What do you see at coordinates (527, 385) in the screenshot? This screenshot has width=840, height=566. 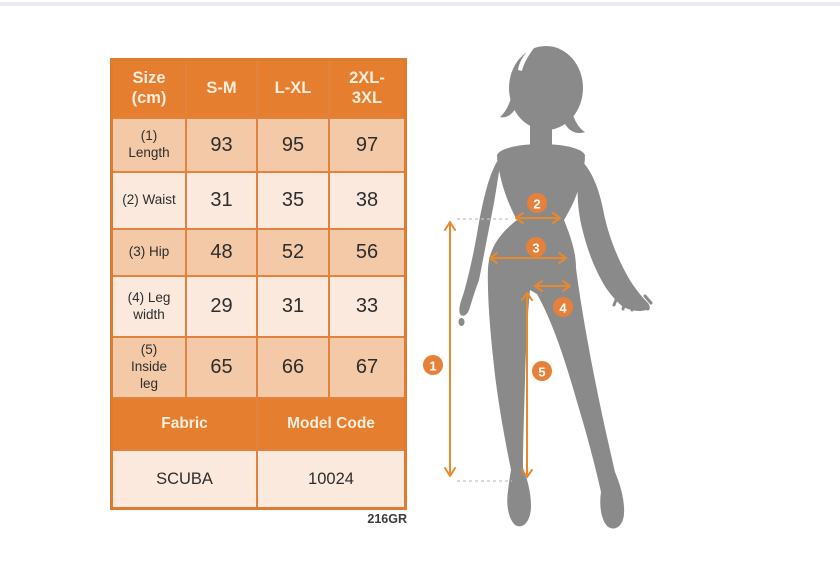 I see `inside-leg-arrow` at bounding box center [527, 385].